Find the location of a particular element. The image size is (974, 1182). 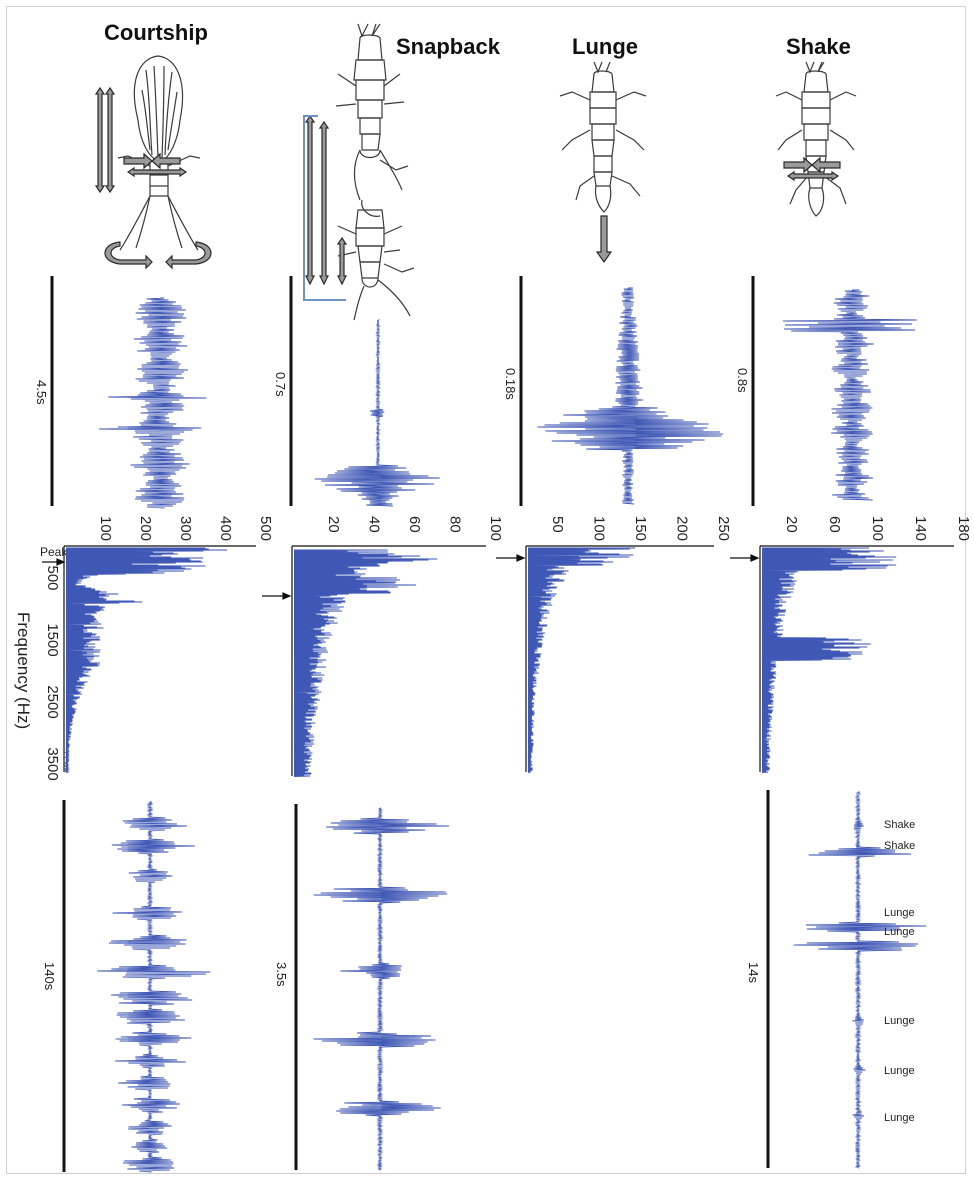

shake-insect-drawing is located at coordinates (816, 139).